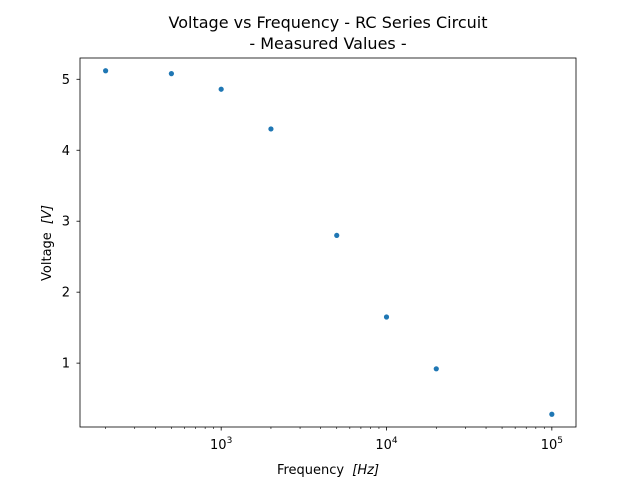 The width and height of the screenshot is (640, 480). Describe the element at coordinates (365, 470) in the screenshot. I see `x-axis-label-unit: [Hz]` at that location.